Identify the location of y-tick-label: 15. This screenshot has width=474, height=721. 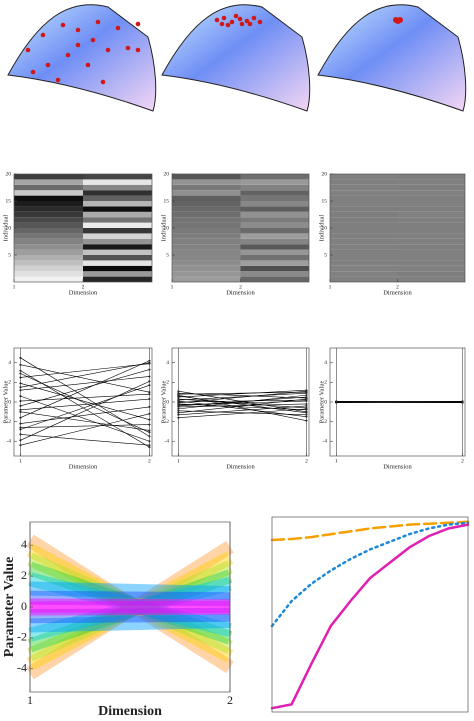
(167, 201).